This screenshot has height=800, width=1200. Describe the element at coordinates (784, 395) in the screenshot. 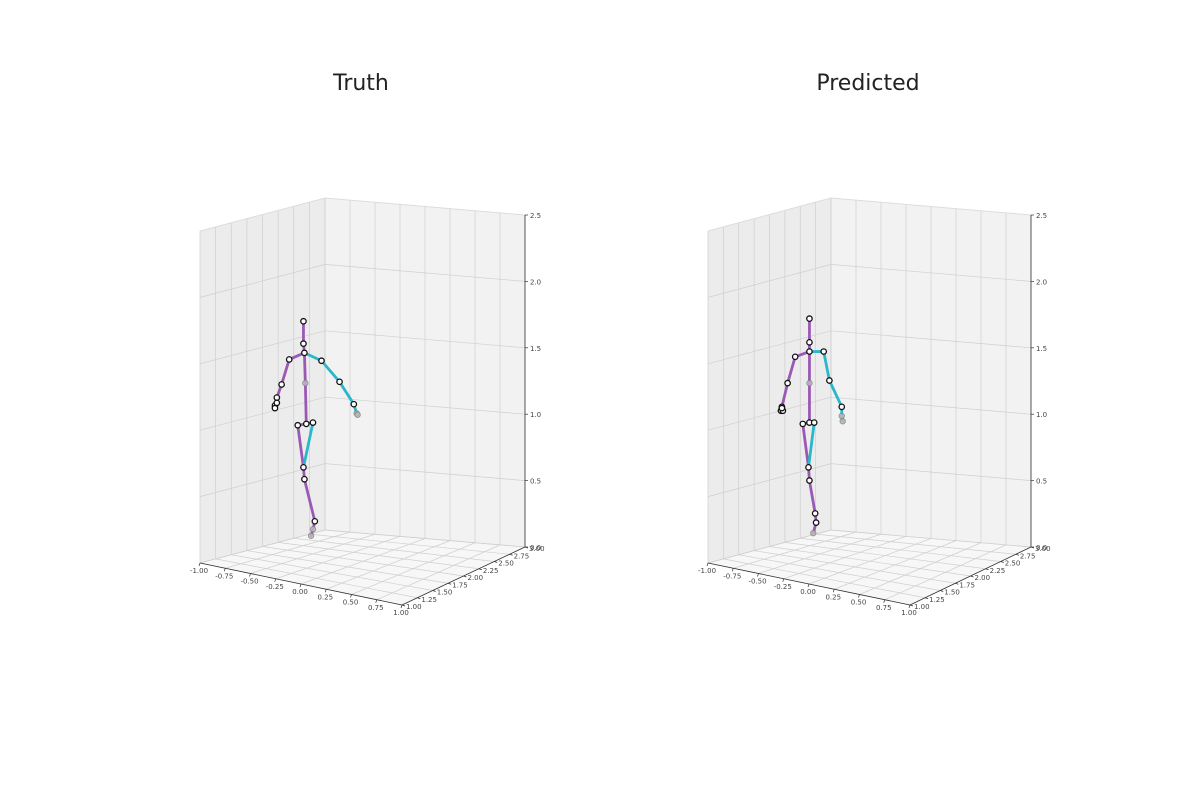

I see `bone-left-elbow-left-wrist` at that location.